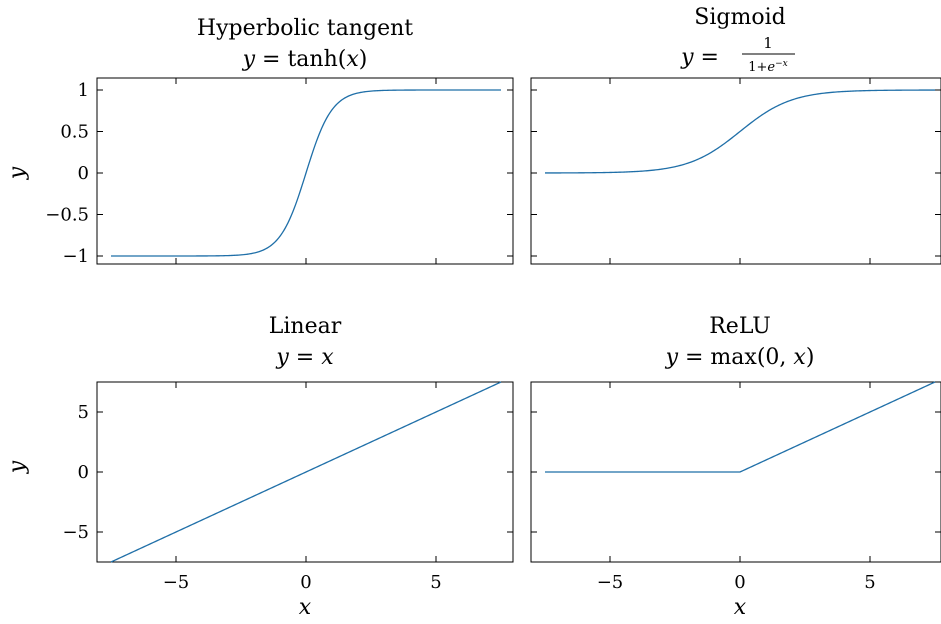 The image size is (941, 624). I want to click on panel-2-ytick-label: 5, so click(83, 412).